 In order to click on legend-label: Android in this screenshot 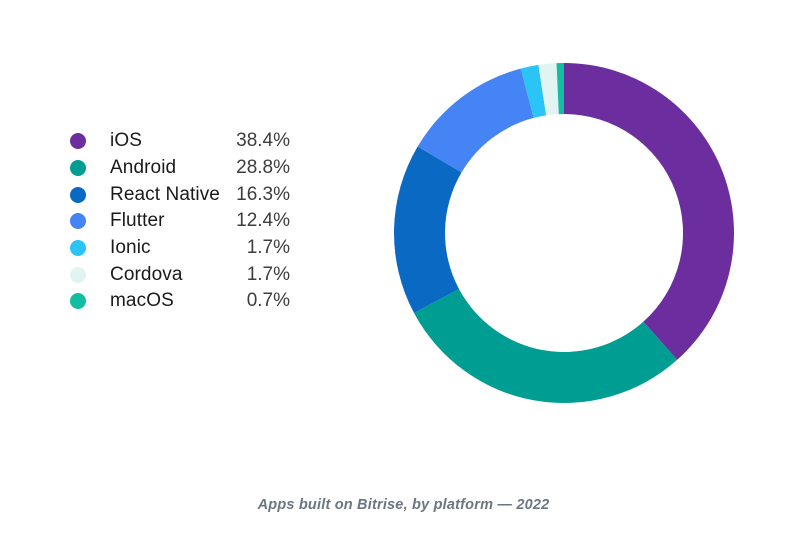, I will do `click(143, 168)`.